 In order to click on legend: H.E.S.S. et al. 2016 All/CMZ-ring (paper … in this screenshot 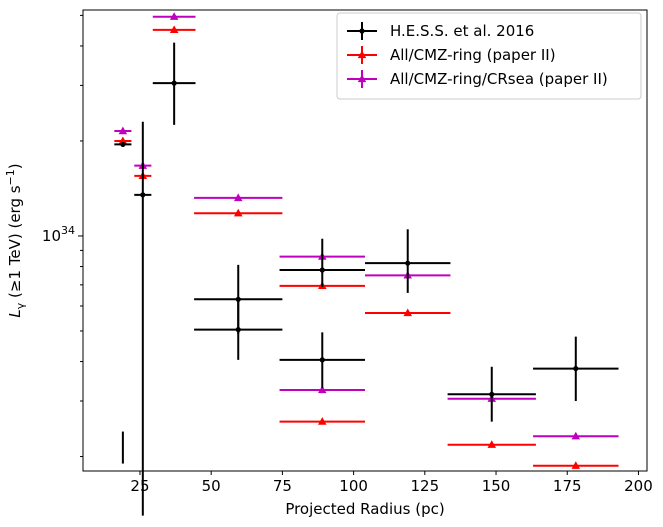, I will do `click(489, 56)`.